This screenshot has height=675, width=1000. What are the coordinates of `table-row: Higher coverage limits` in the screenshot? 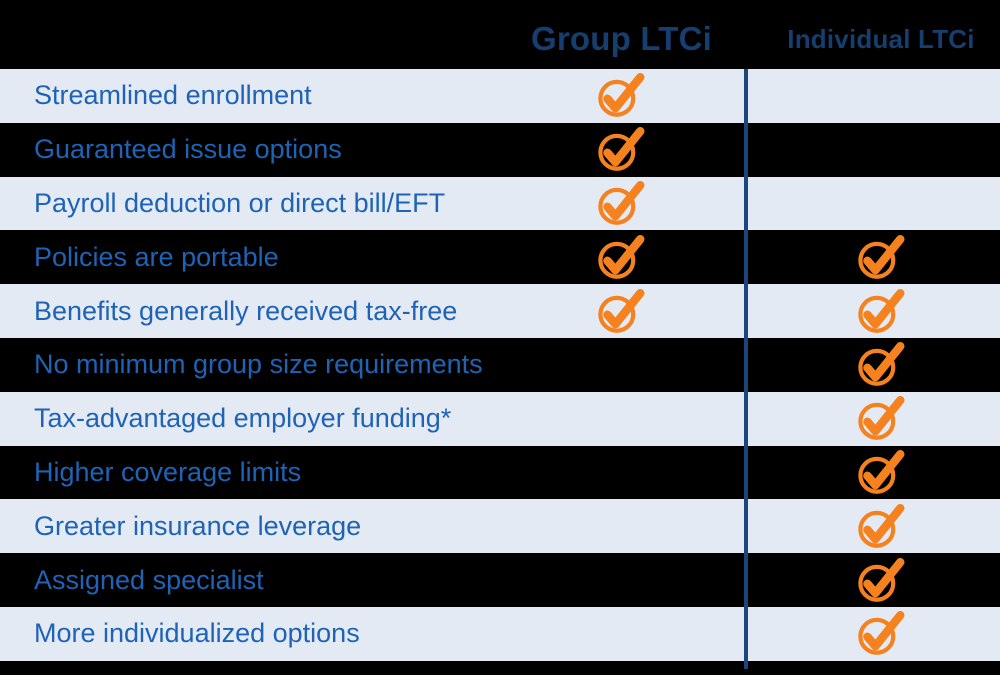 It's located at (500, 473).